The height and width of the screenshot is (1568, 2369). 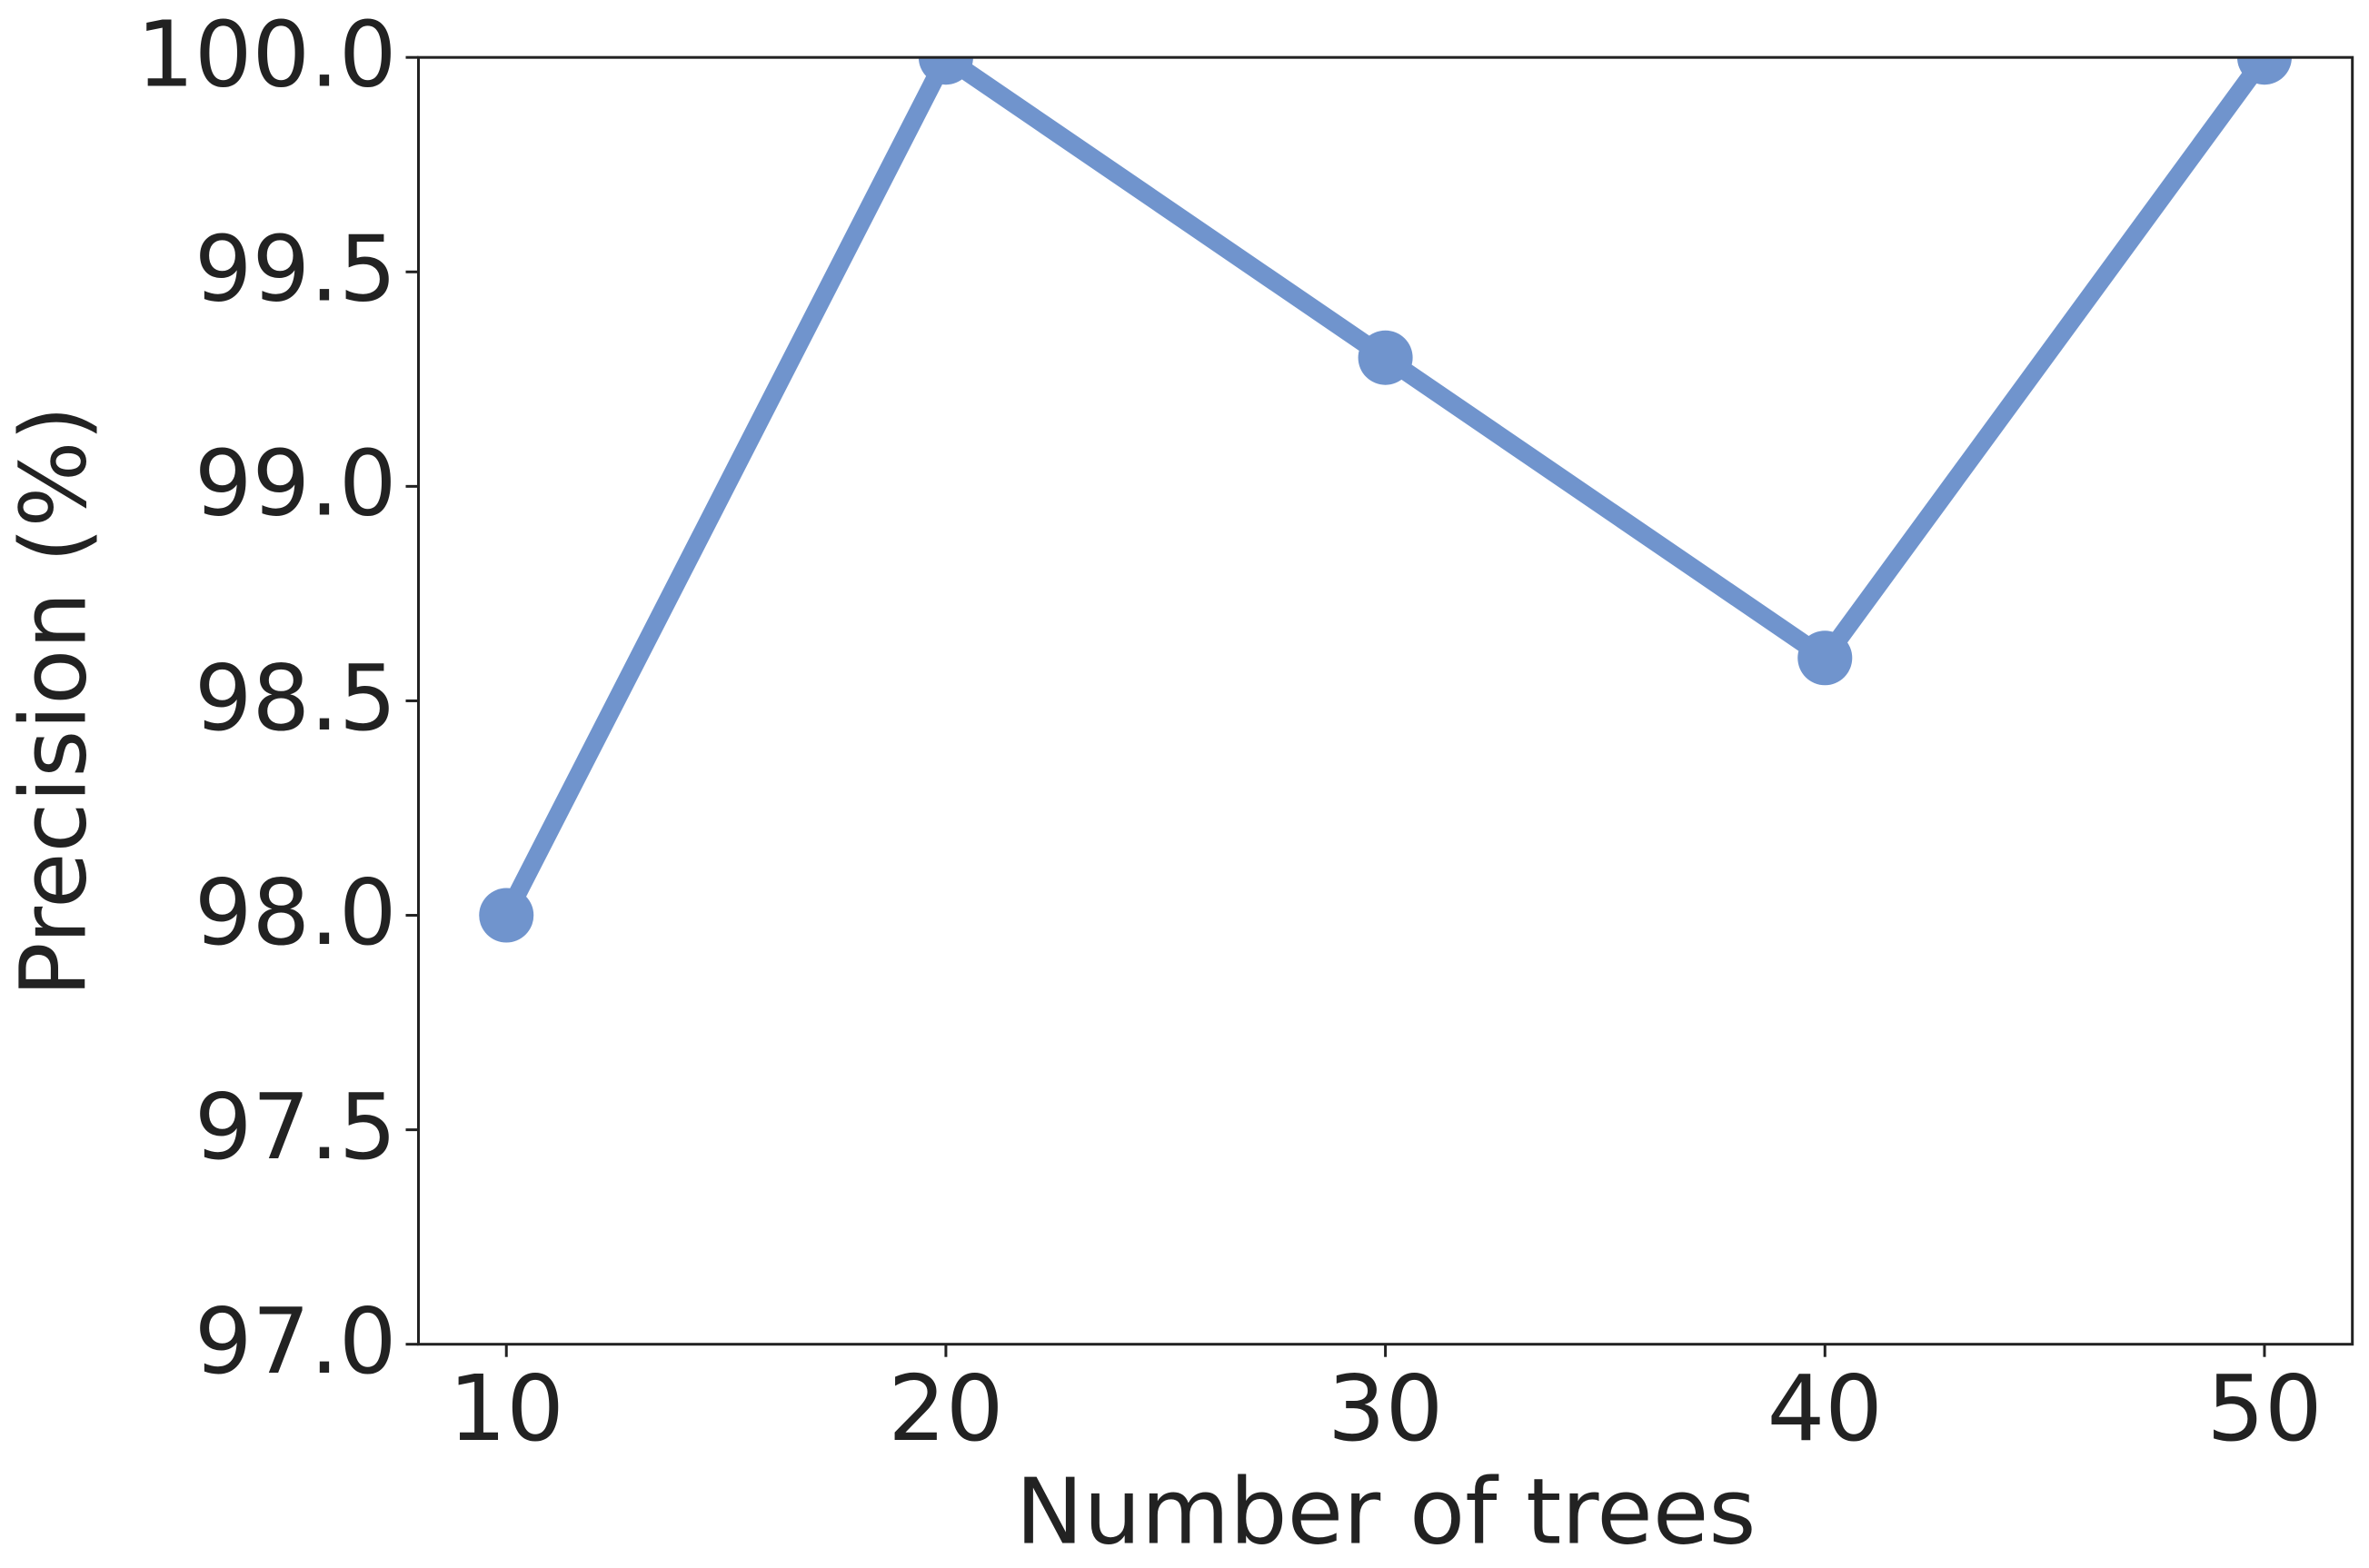 What do you see at coordinates (295, 912) in the screenshot?
I see `y-tick-label: 98.0` at bounding box center [295, 912].